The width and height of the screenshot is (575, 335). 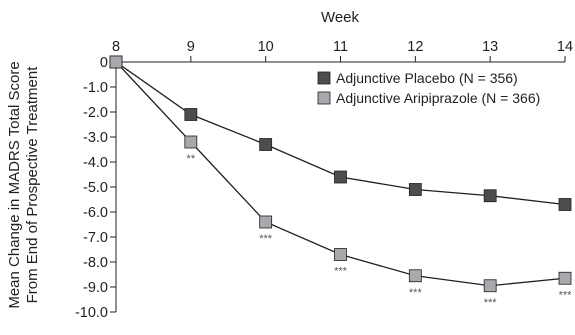 I want to click on y-tick-label: -8.0, so click(x=95, y=263).